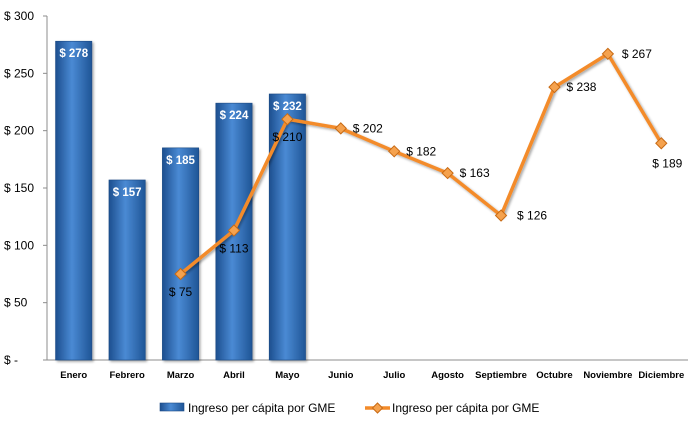 The height and width of the screenshot is (428, 693). What do you see at coordinates (581, 87) in the screenshot?
I see `line-data-label: $ 238` at bounding box center [581, 87].